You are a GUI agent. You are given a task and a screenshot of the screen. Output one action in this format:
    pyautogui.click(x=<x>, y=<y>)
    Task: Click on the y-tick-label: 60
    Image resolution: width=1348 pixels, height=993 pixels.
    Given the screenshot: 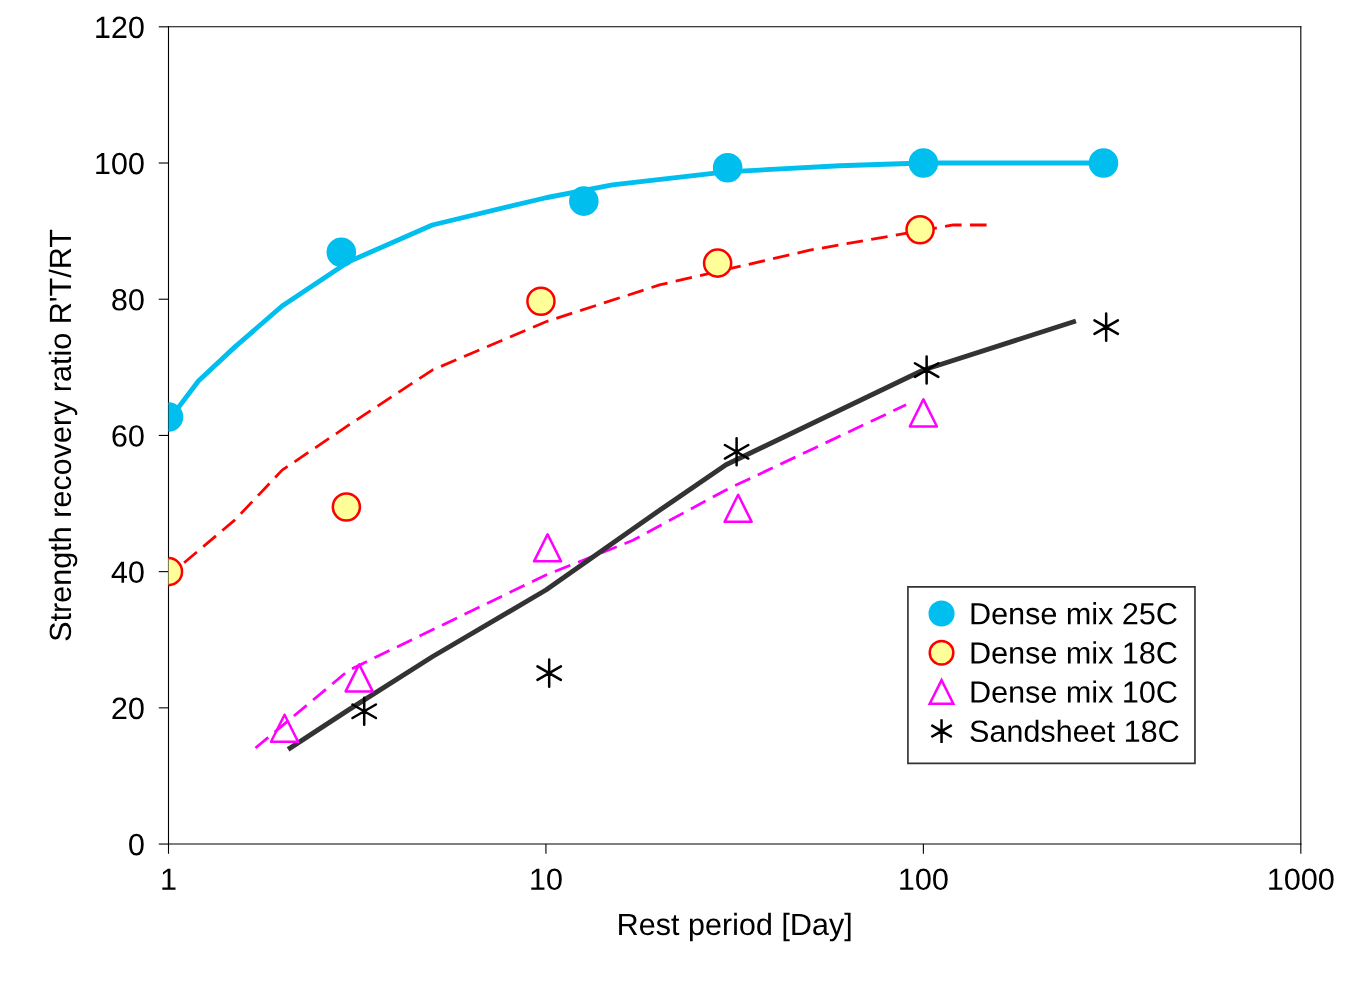 What is the action you would take?
    pyautogui.click(x=128, y=436)
    